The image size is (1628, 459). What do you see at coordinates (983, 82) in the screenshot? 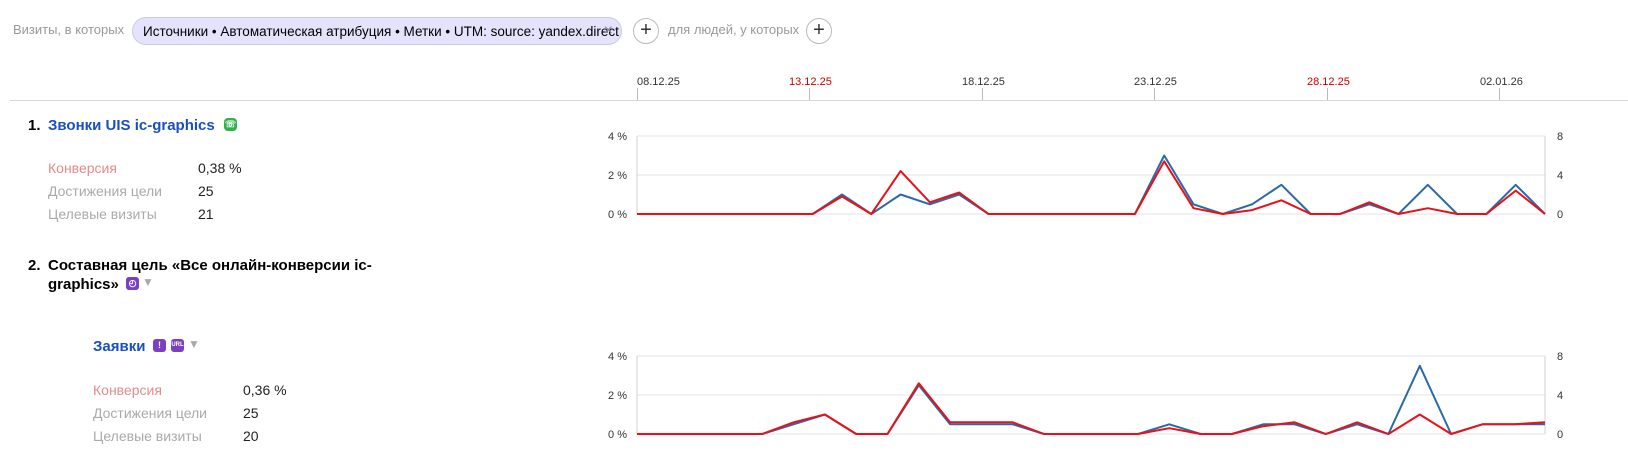
I see `timeline-date: 18.12.25` at bounding box center [983, 82].